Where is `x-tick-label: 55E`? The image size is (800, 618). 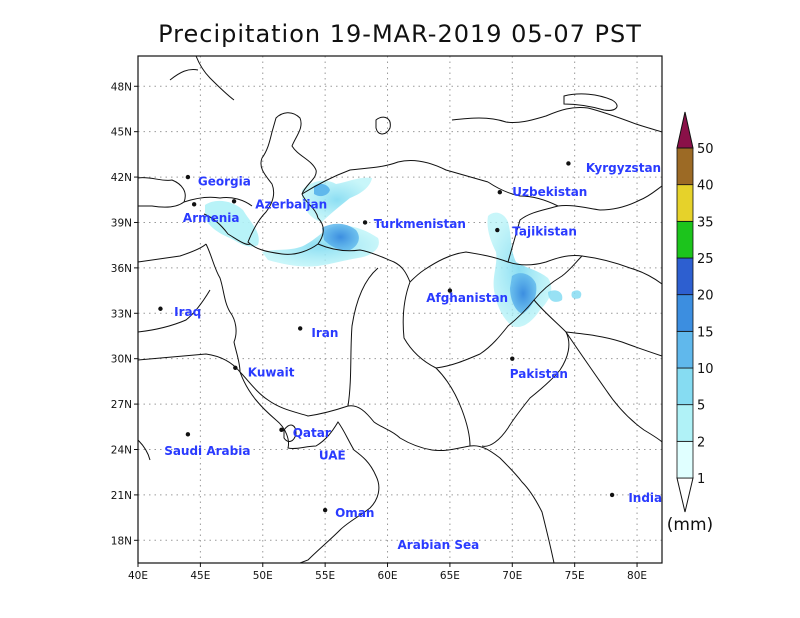 x-tick-label: 55E is located at coordinates (325, 576).